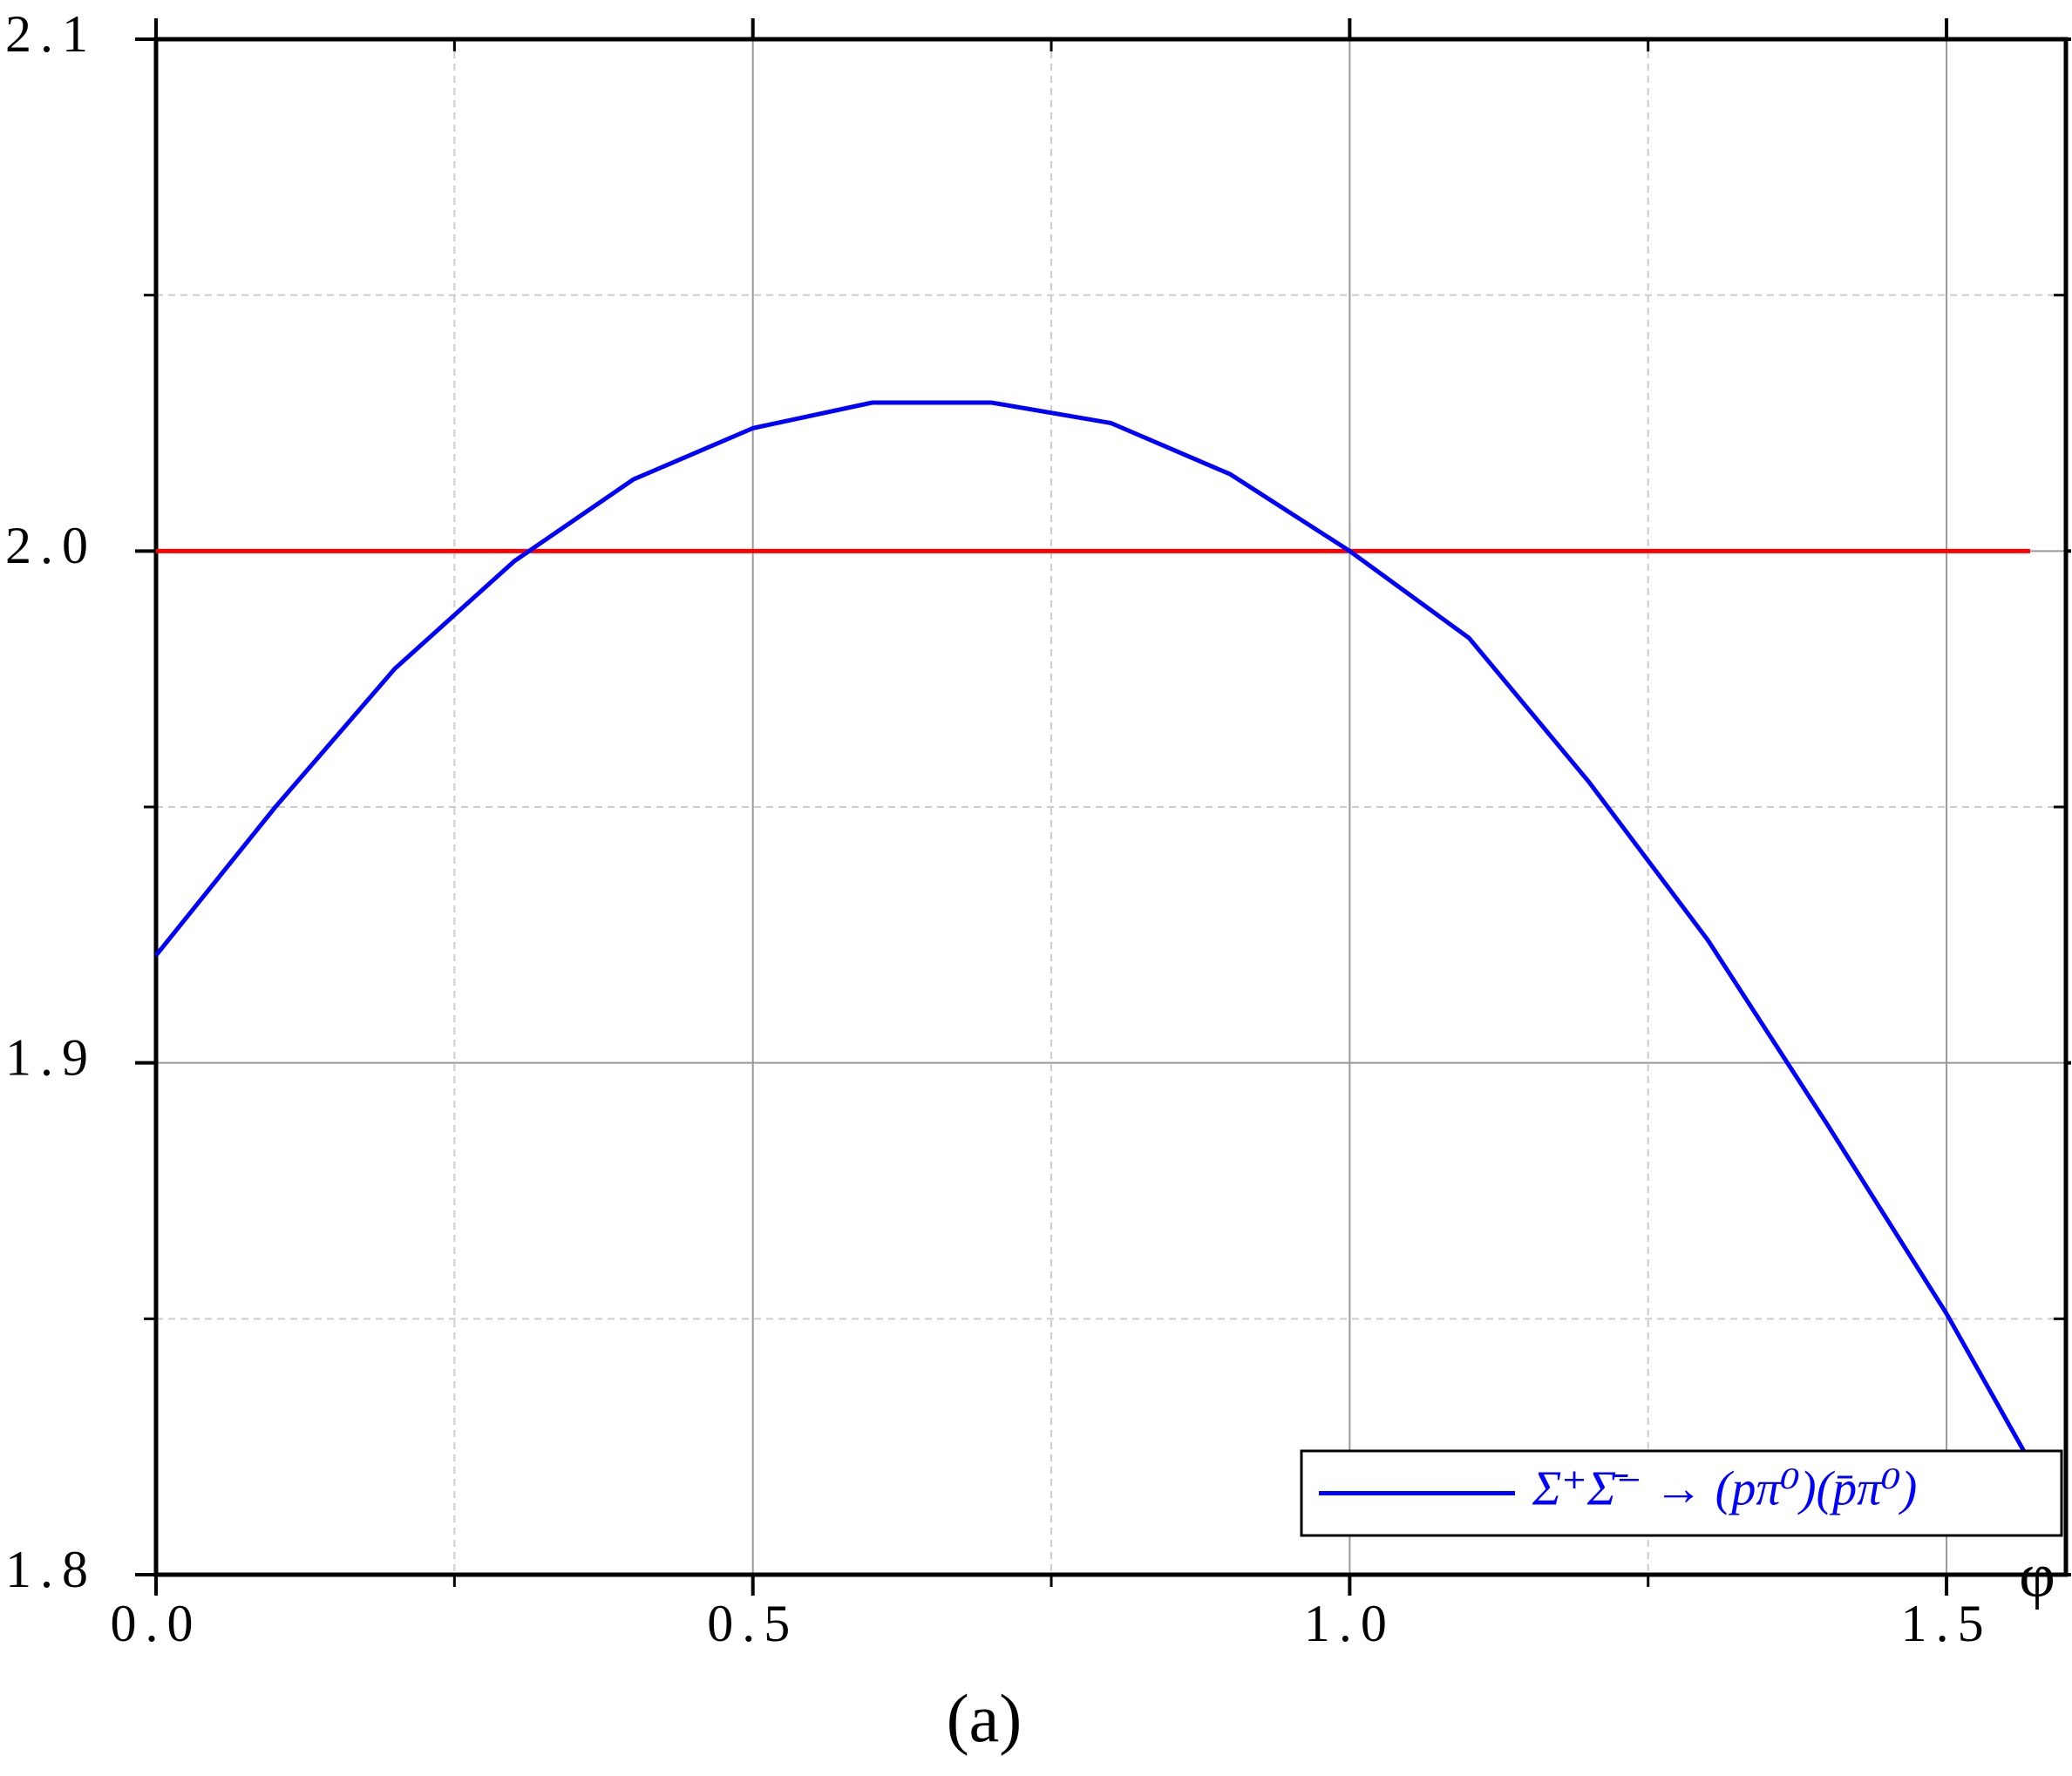  Describe the element at coordinates (1350, 1623) in the screenshot. I see `x-tick-label: 1.0` at that location.